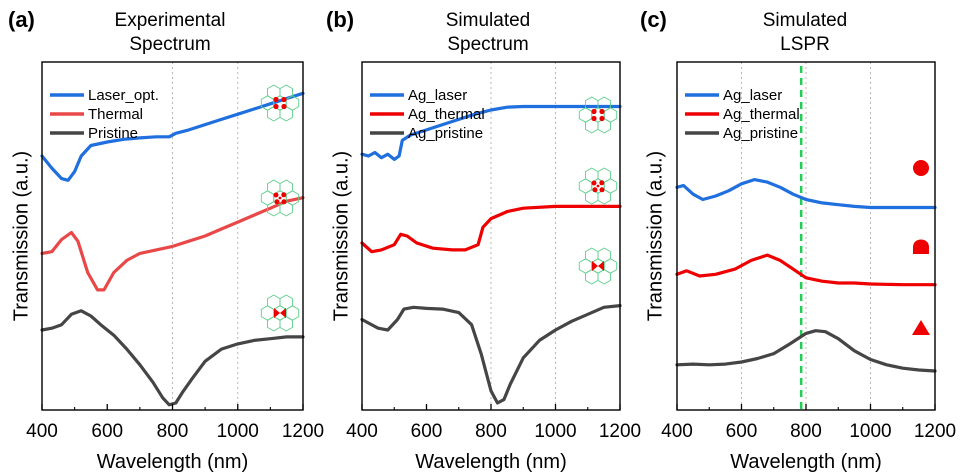 This screenshot has width=961, height=475. Describe the element at coordinates (170, 20) in the screenshot. I see `chart-title: Experimental` at that location.